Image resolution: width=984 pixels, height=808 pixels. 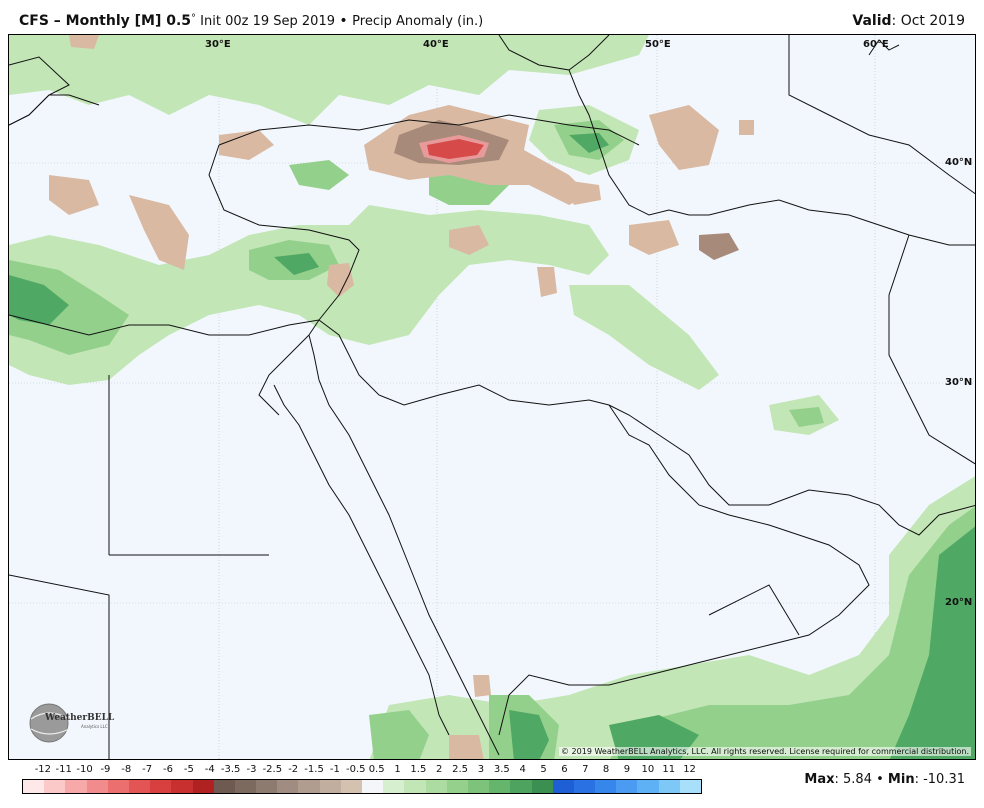 What do you see at coordinates (63, 769) in the screenshot?
I see `colorbar-label: -11` at bounding box center [63, 769].